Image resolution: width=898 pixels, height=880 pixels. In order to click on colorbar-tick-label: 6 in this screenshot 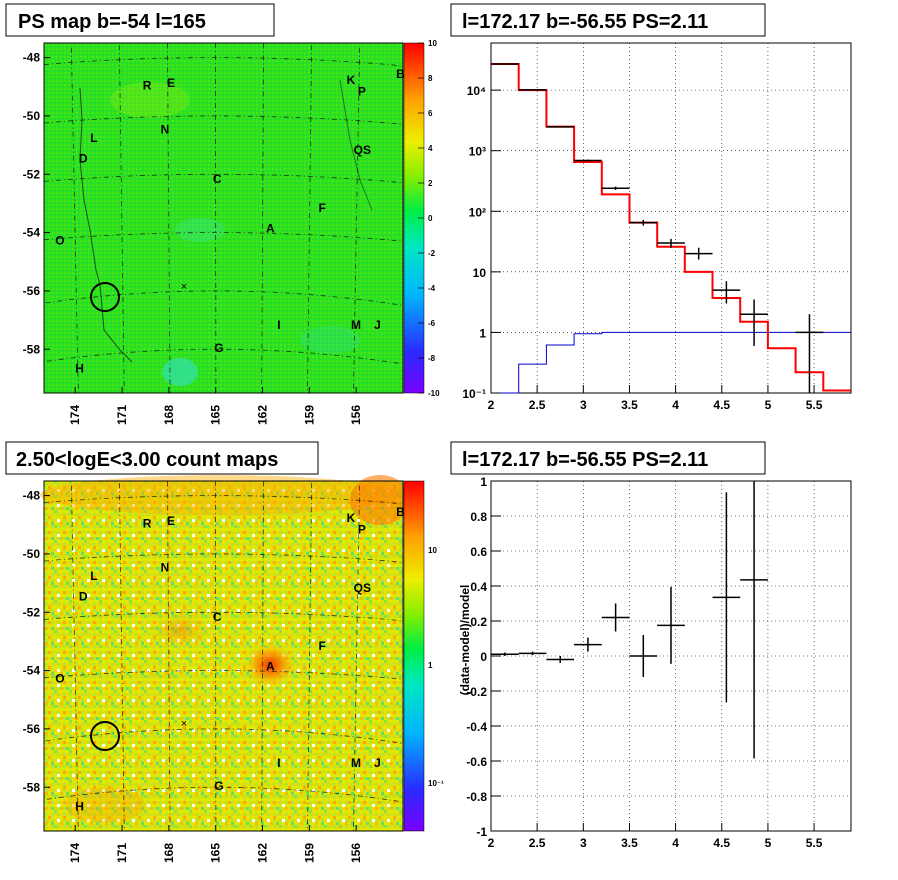, I will do `click(430, 113)`.